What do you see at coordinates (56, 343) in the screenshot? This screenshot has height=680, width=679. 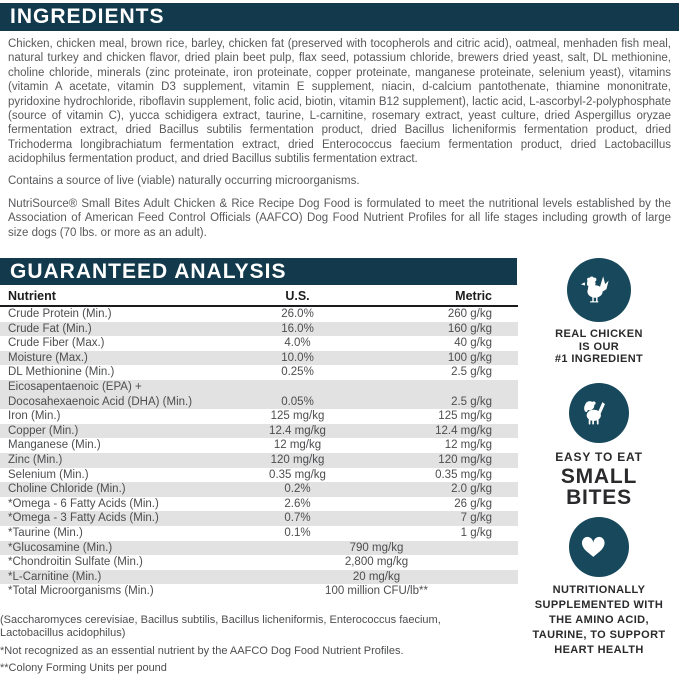 I see `nutrient-name: Crude Fiber (Max.)` at bounding box center [56, 343].